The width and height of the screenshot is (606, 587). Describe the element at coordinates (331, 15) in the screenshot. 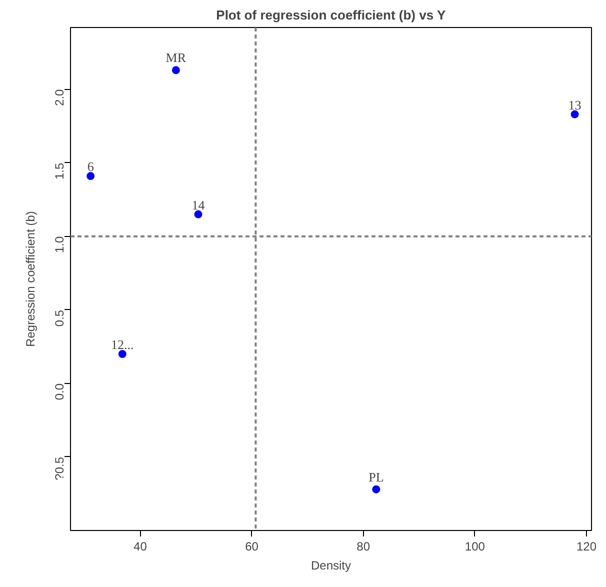

I see `chart-title: Plot of regression coefficient (b) vs Y` at that location.